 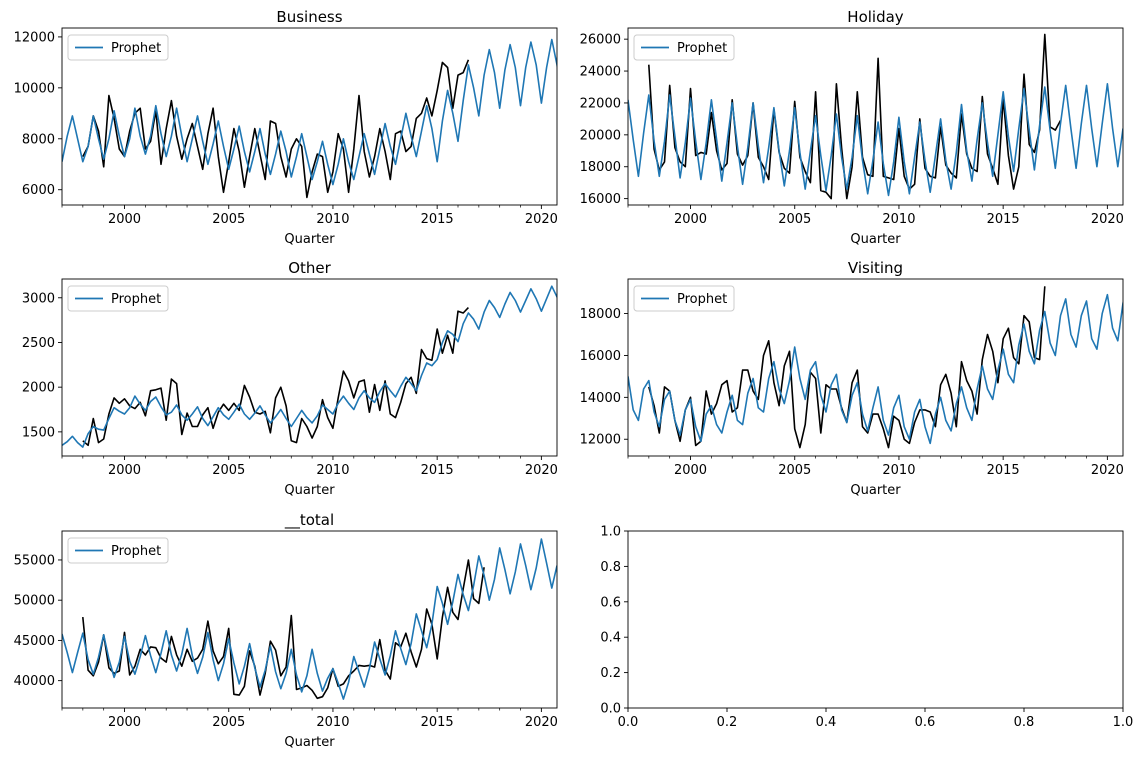 What do you see at coordinates (875, 268) in the screenshot?
I see `subplot-title: Visiting` at bounding box center [875, 268].